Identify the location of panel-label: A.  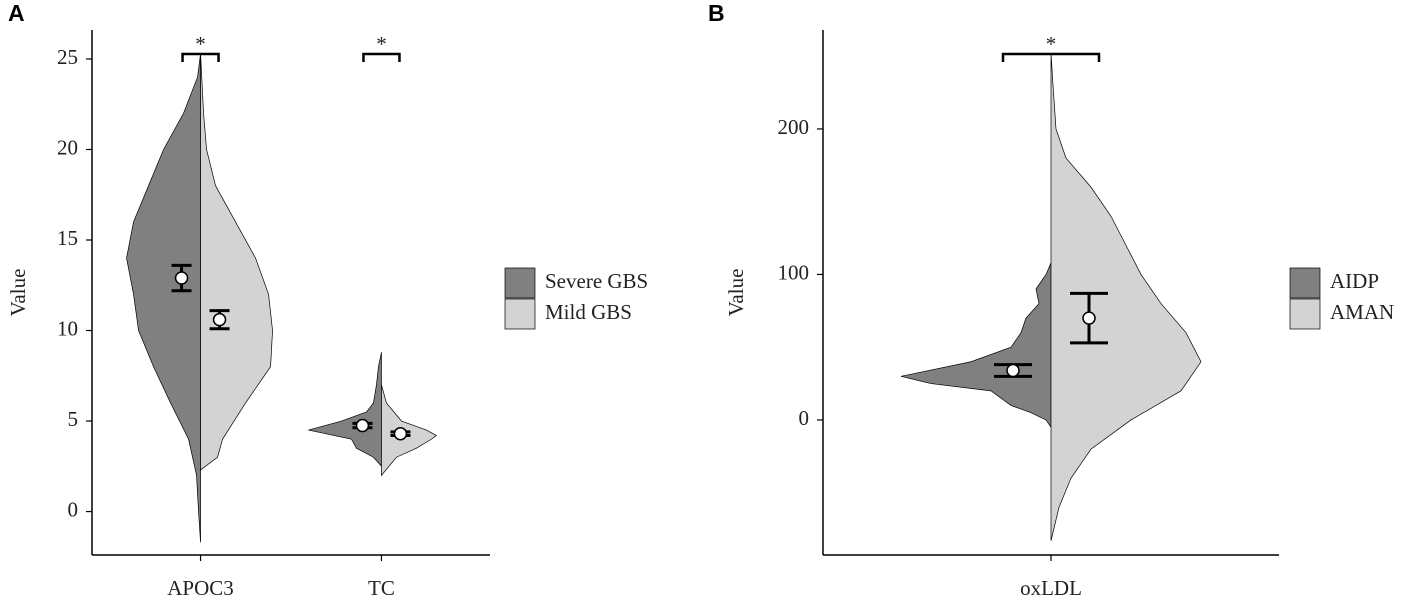
(16, 13).